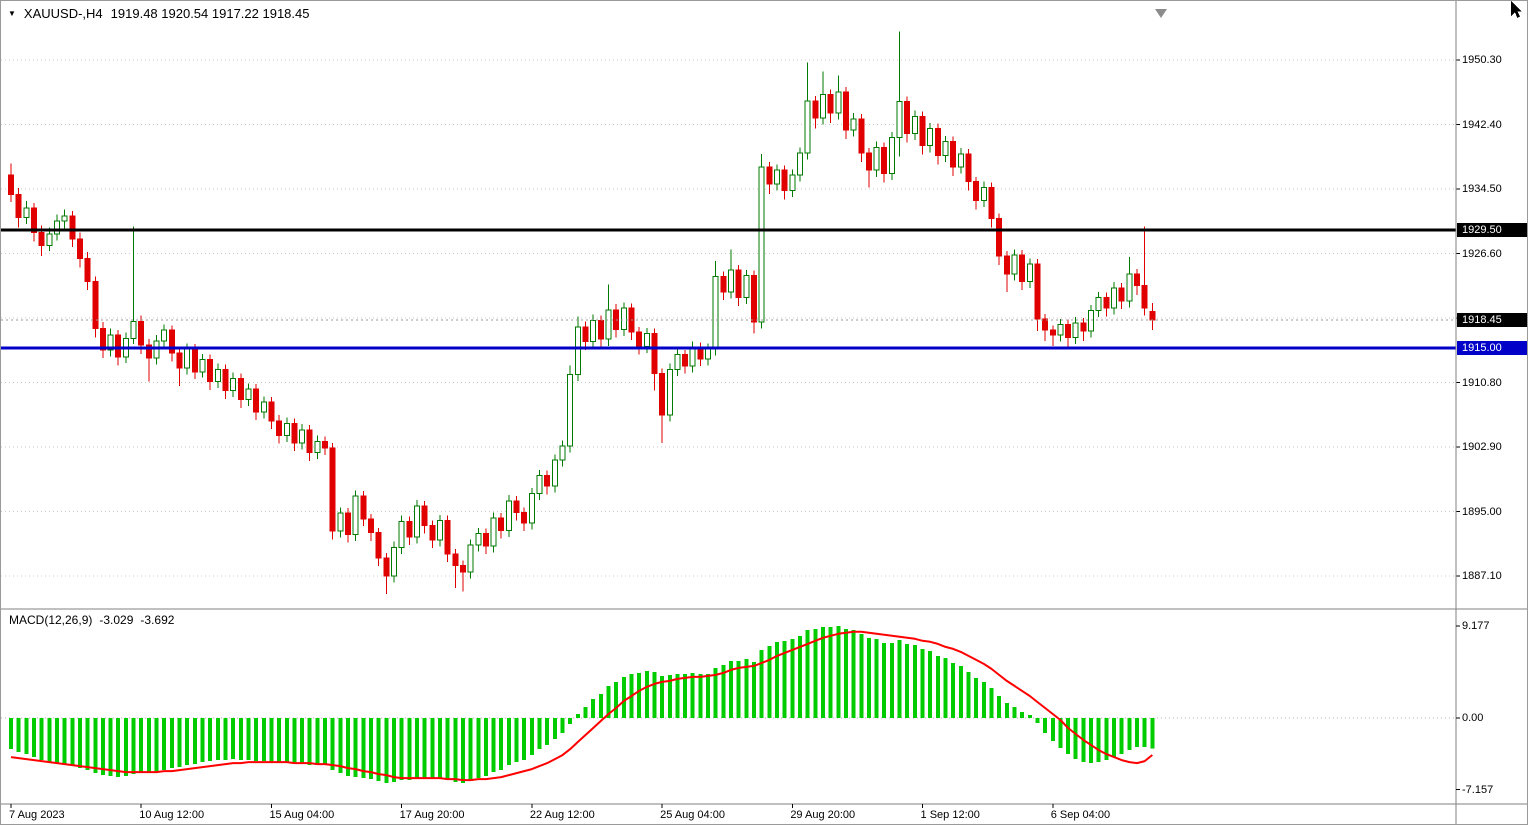 The image size is (1528, 825). Describe the element at coordinates (950, 815) in the screenshot. I see `time-axis-label: 1 Sep 12:00` at that location.